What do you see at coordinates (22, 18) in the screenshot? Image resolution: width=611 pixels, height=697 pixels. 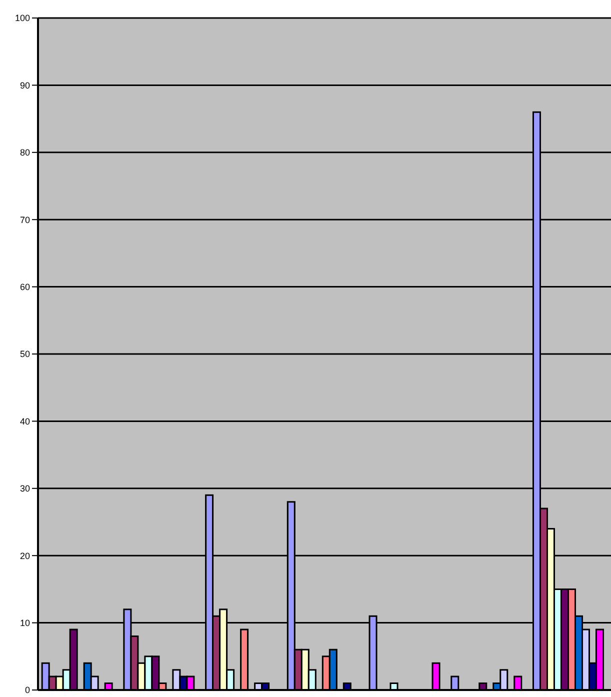 I see `y-tick-label: 100` at bounding box center [22, 18].